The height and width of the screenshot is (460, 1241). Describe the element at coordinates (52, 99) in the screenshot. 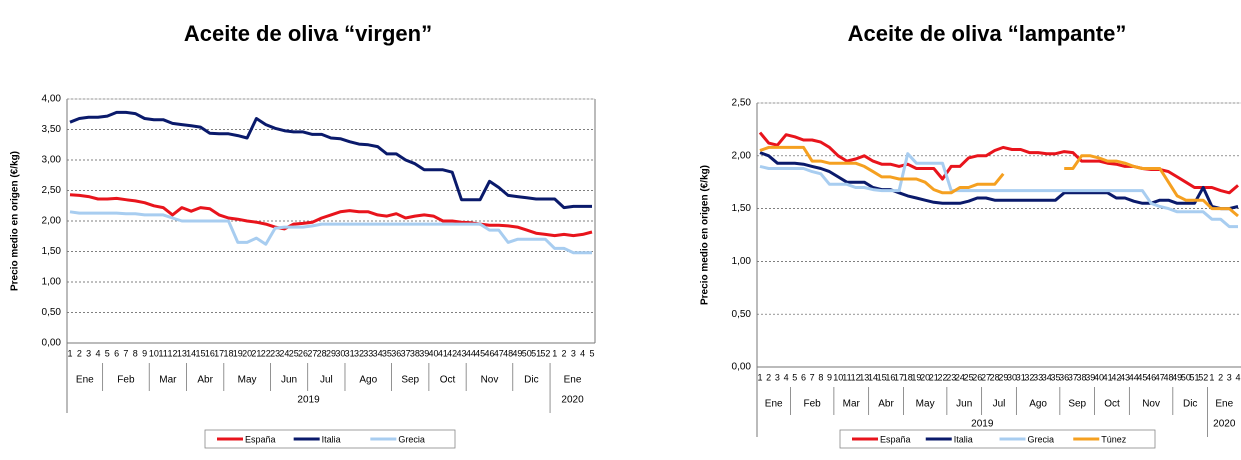

I see `y-tick-label: 4,00` at that location.